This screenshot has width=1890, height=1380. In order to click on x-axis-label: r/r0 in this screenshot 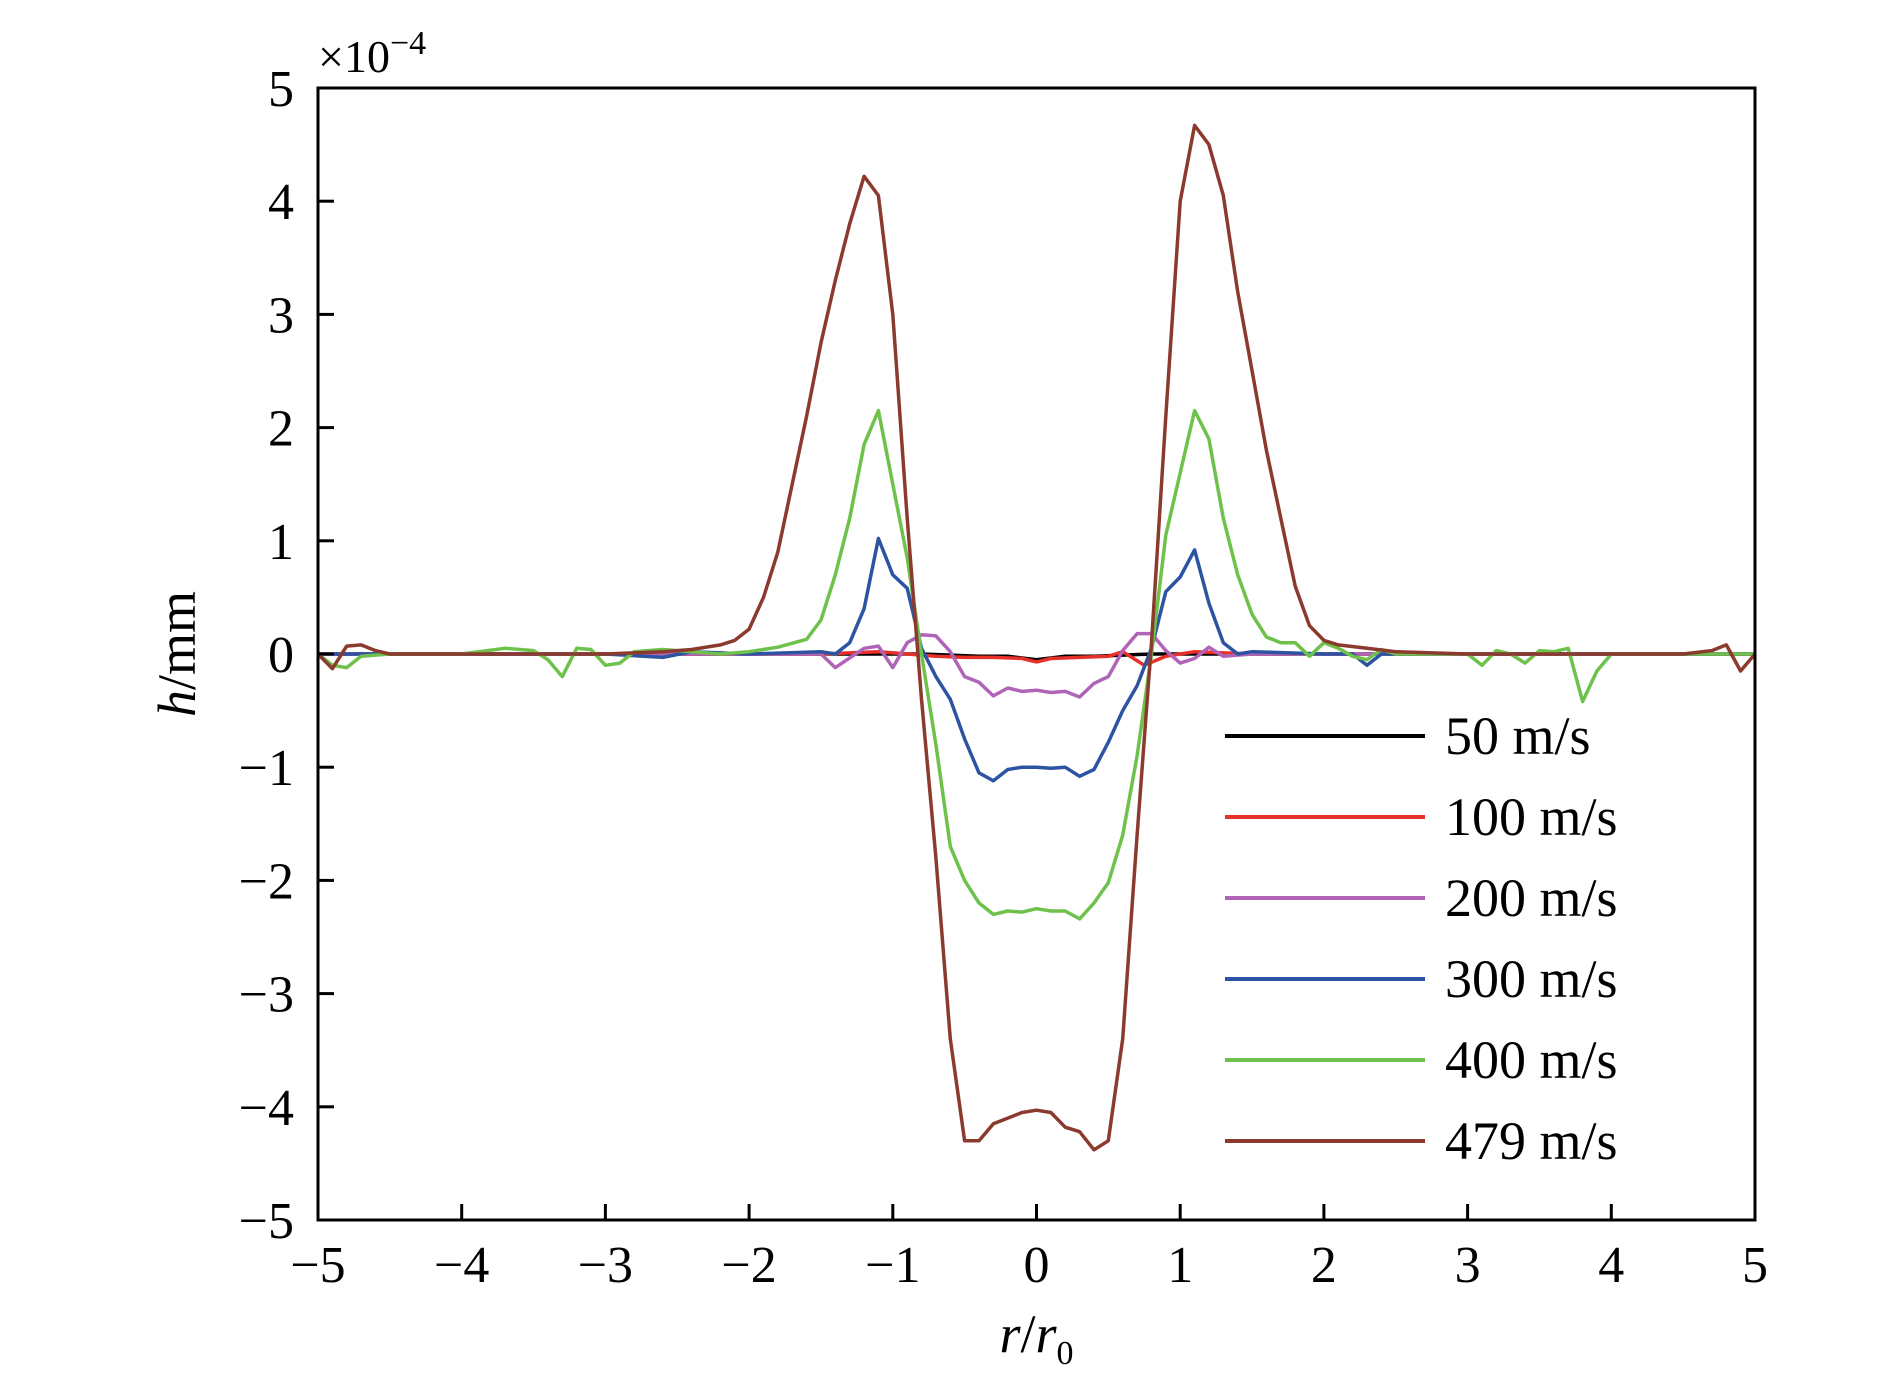, I will do `click(1036, 1338)`.